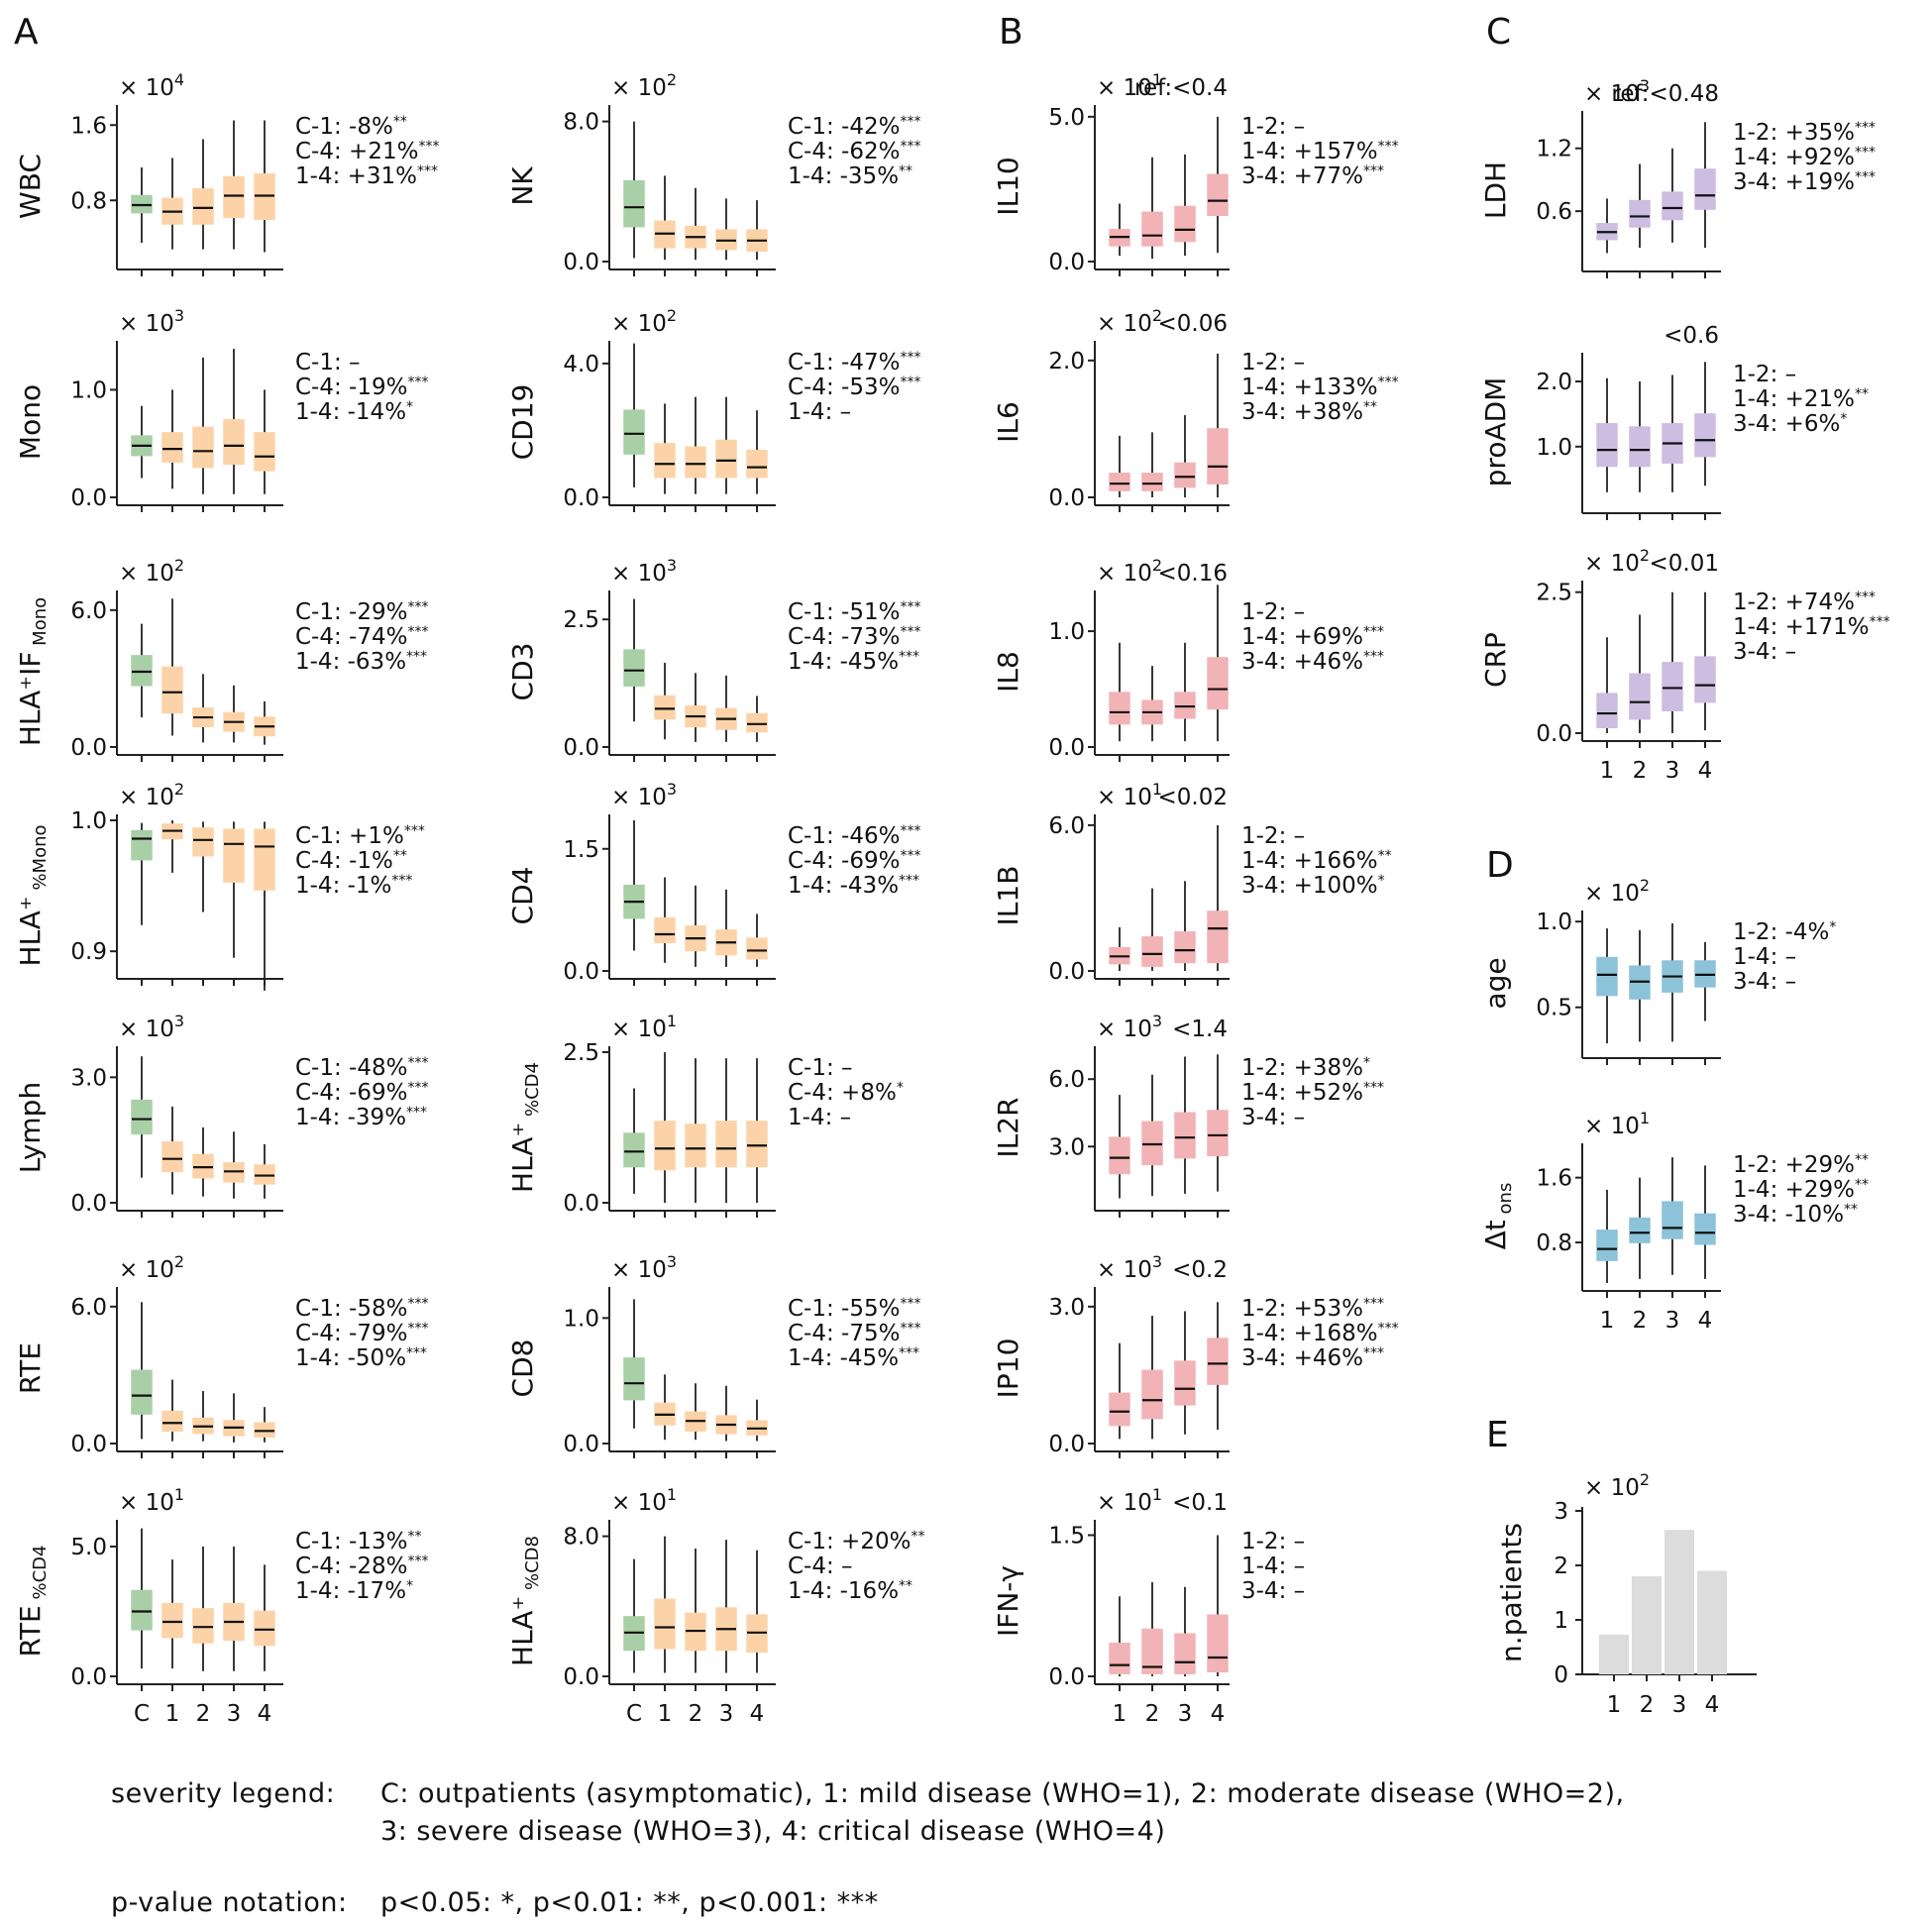  I want to click on stat-Lymph-1: C-4: -69%***, so click(361, 1093).